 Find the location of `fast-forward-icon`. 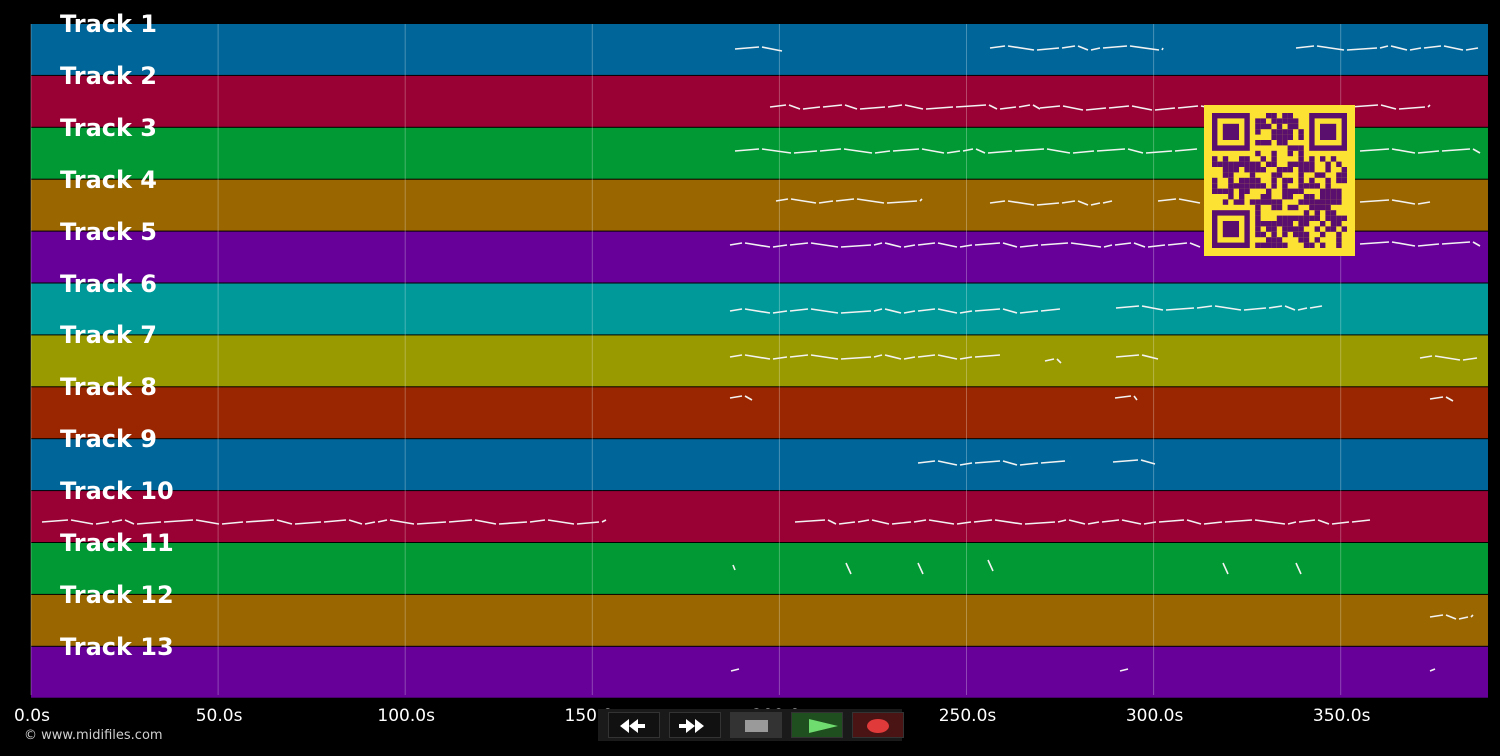

fast-forward-icon is located at coordinates (691, 726).